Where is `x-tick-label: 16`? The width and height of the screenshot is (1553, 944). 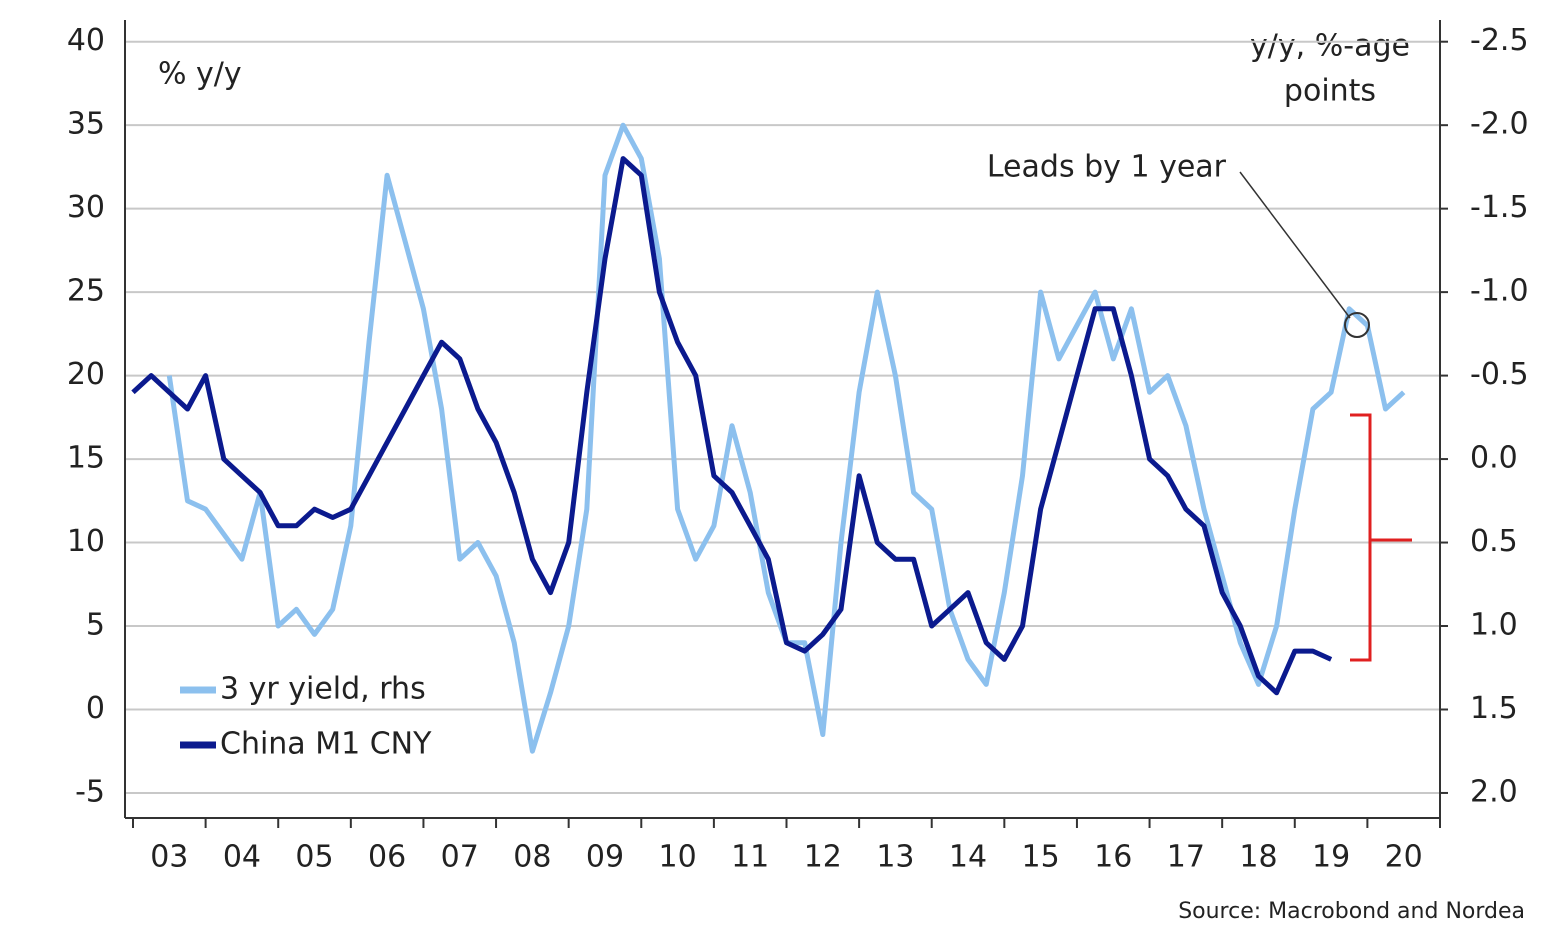
x-tick-label: 16 is located at coordinates (1113, 857).